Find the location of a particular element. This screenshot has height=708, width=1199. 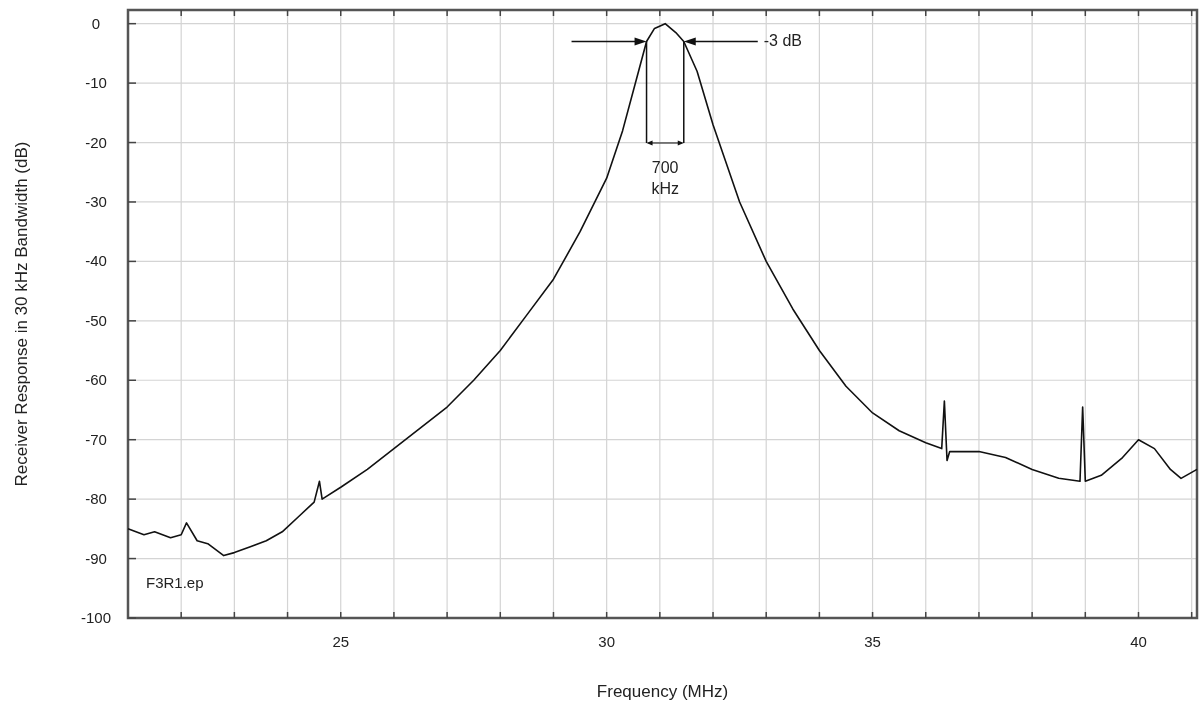

y-tick-label: -90 is located at coordinates (96, 558).